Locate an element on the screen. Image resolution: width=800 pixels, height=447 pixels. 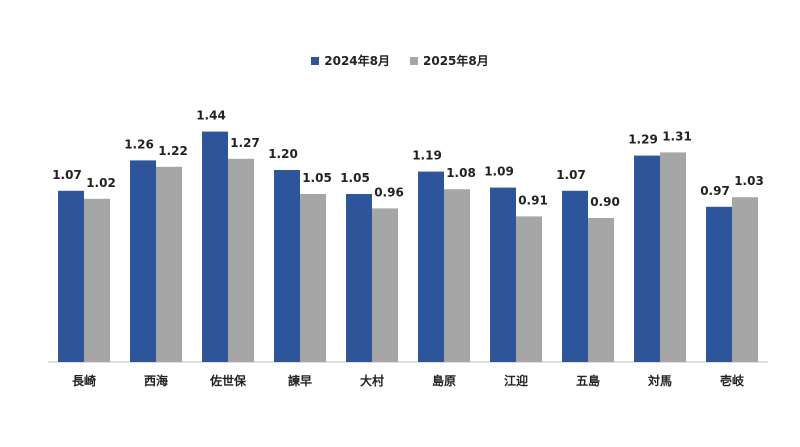
data-label-2025-1: 1.22 is located at coordinates (173, 151).